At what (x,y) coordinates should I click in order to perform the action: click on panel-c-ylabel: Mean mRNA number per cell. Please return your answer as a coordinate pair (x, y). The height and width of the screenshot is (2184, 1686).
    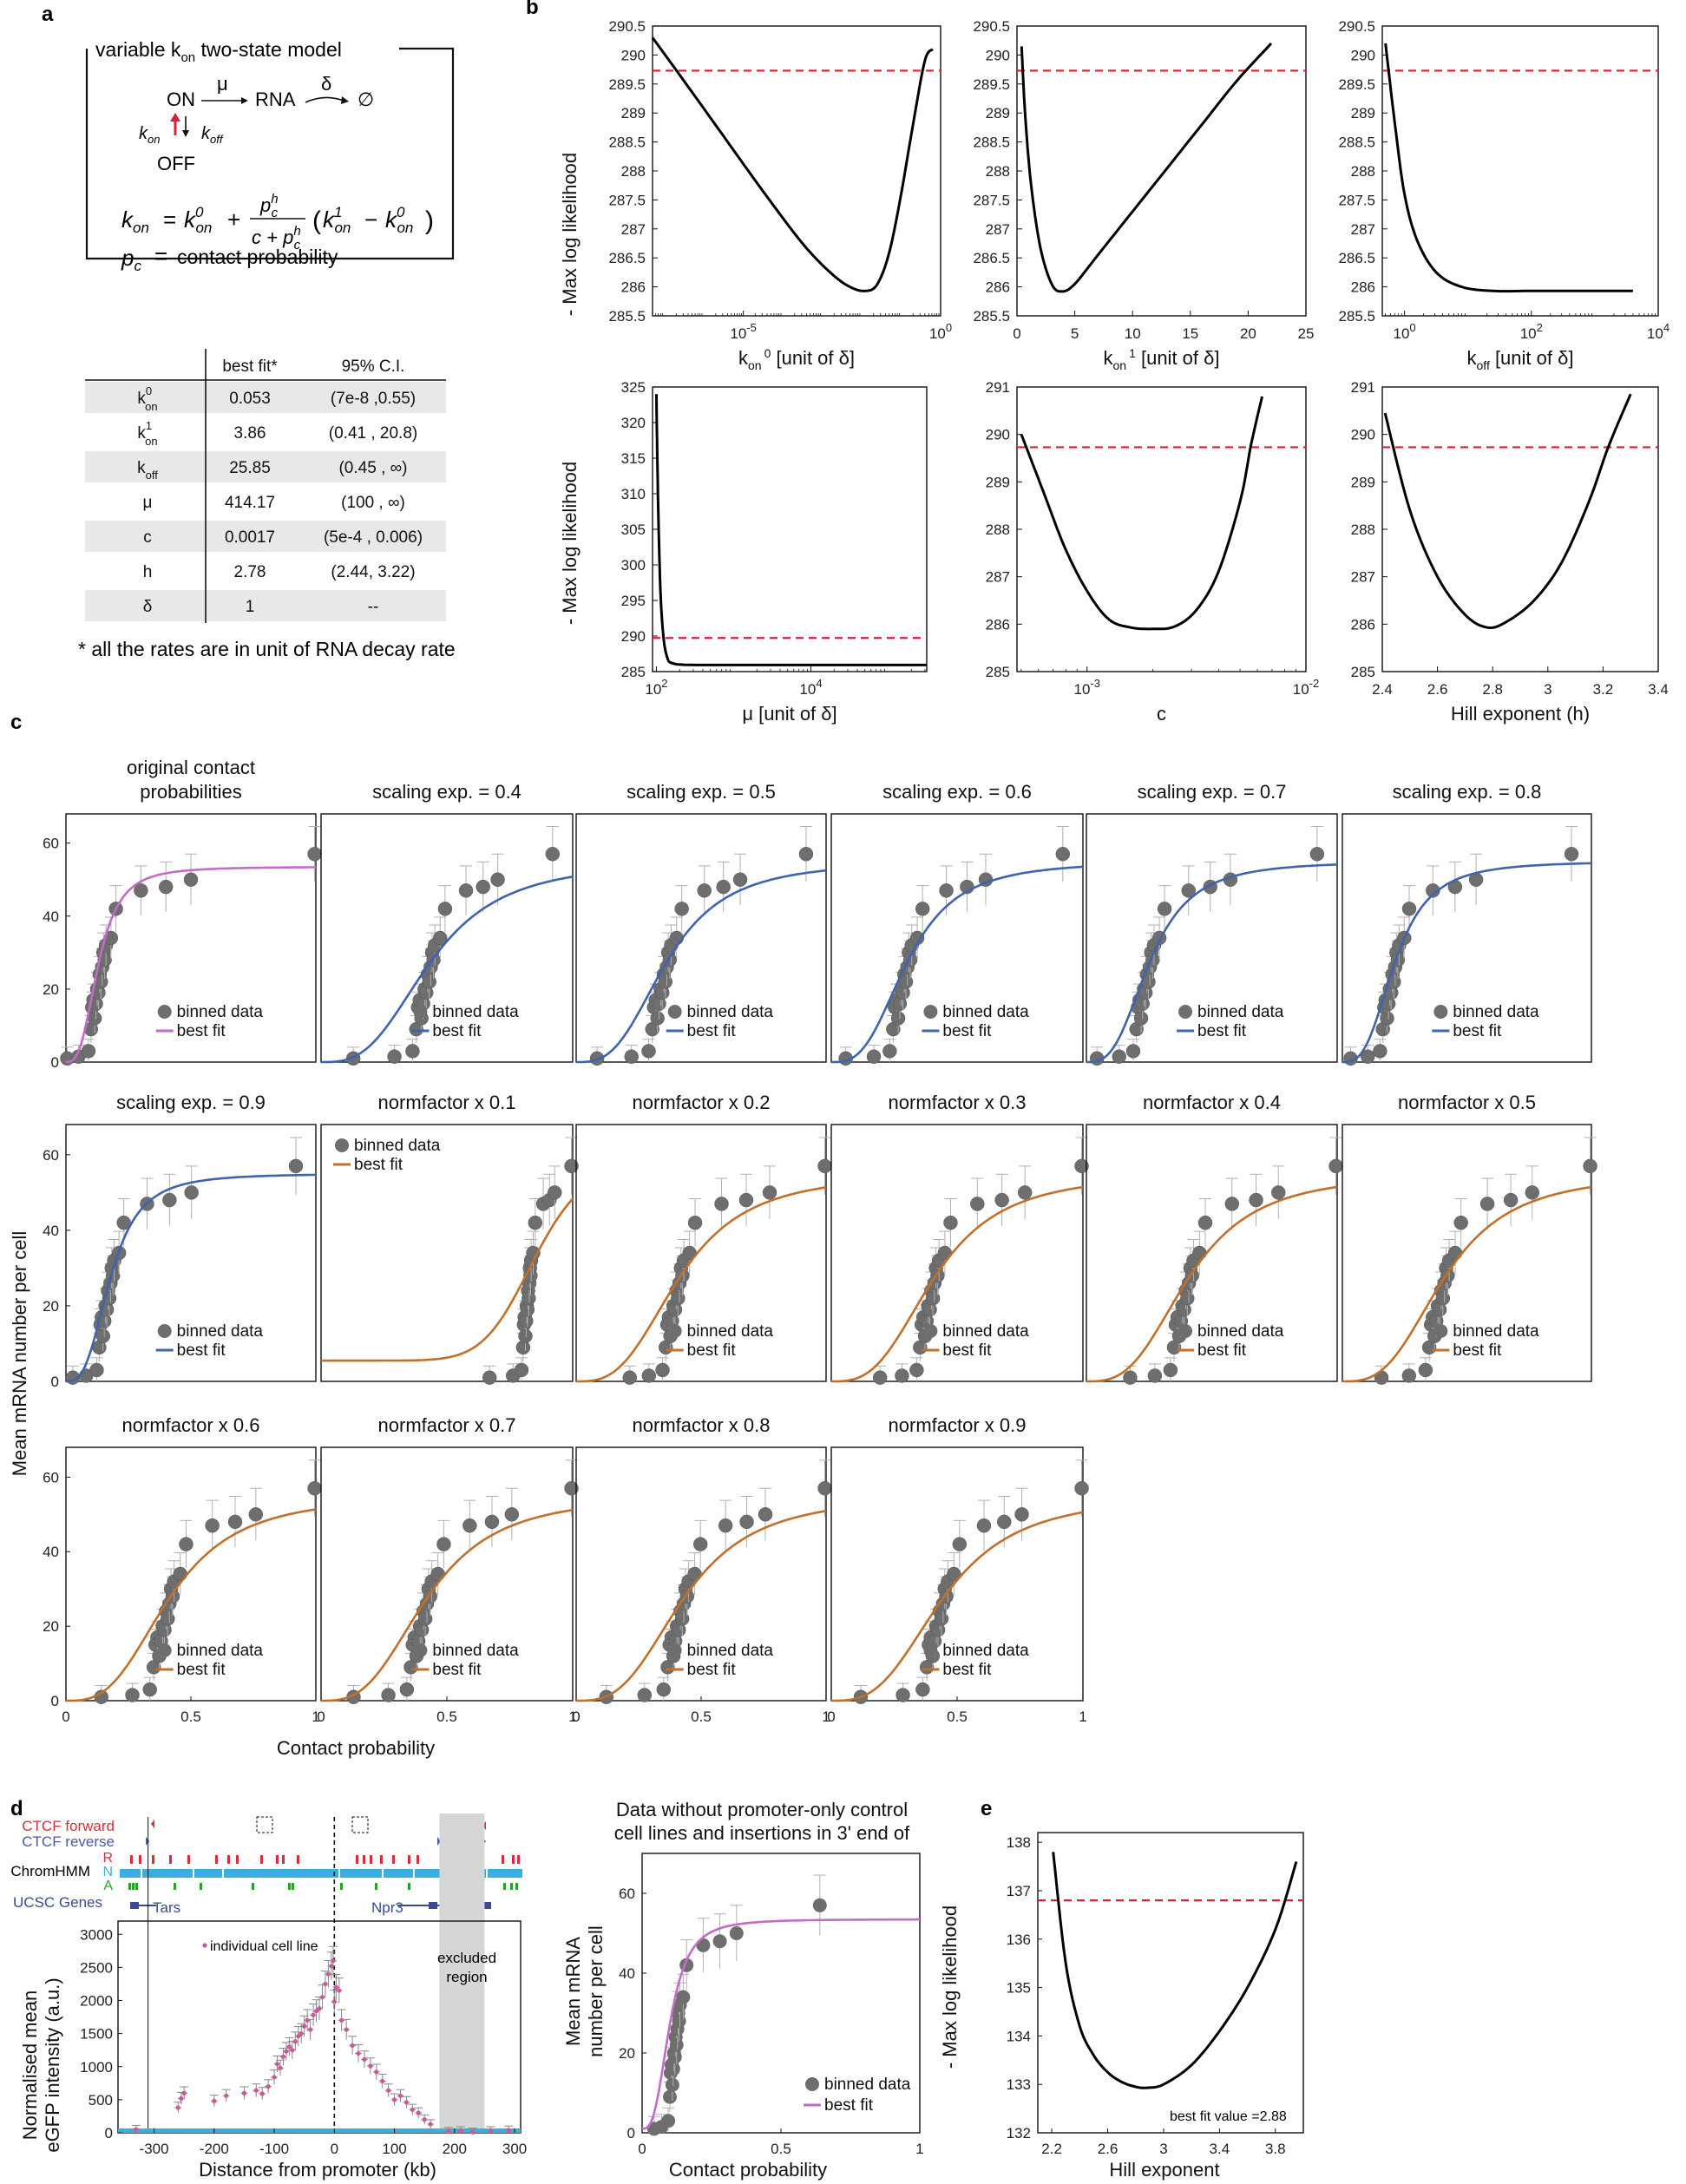
    Looking at the image, I should click on (19, 1353).